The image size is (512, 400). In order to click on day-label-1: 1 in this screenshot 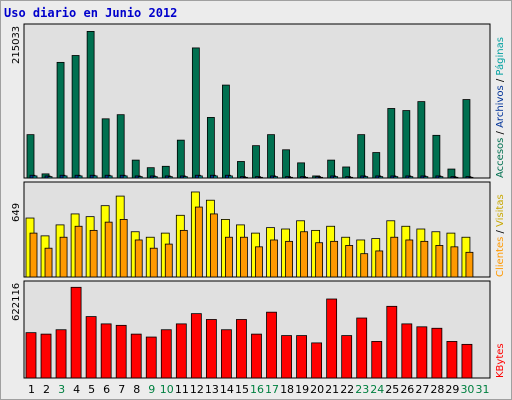, I will do `click(31, 389)`.